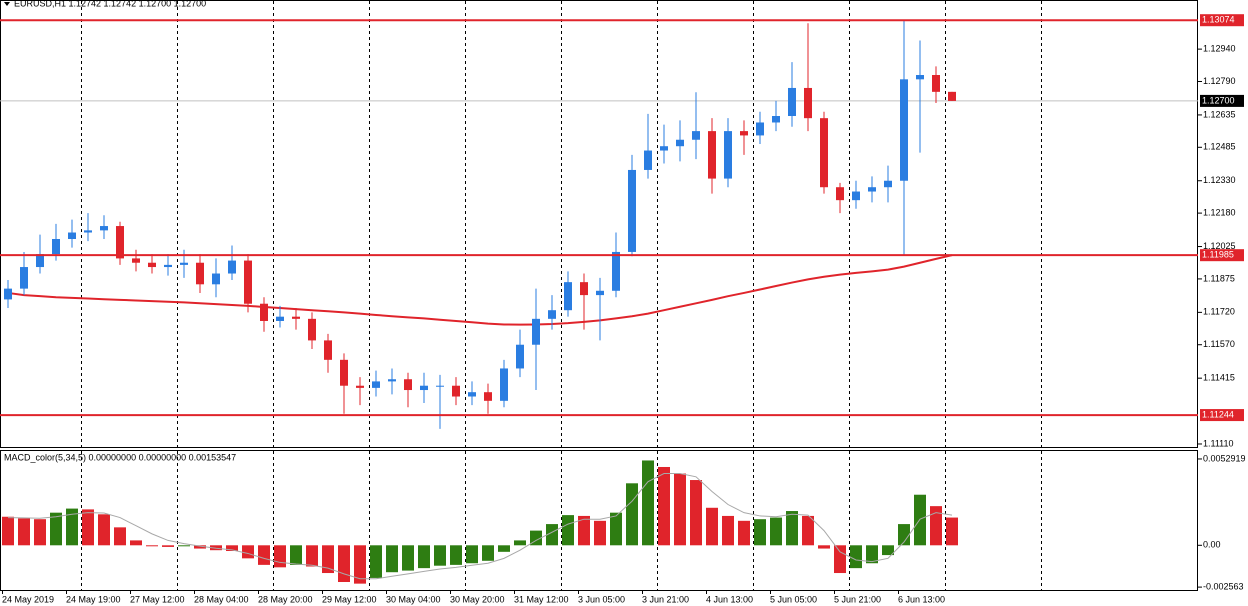  Describe the element at coordinates (477, 599) in the screenshot. I see `x-tick-label: 30 May 20:00` at that location.